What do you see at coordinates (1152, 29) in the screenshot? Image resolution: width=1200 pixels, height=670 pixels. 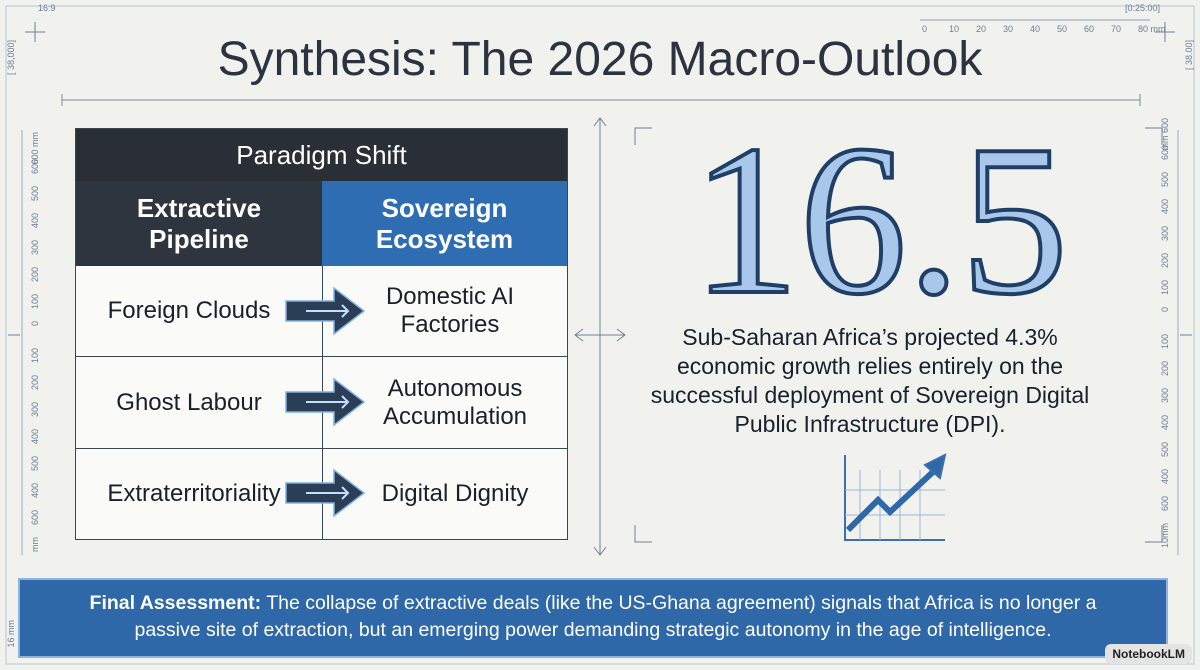 I see `ruler-label: 80 mm` at bounding box center [1152, 29].